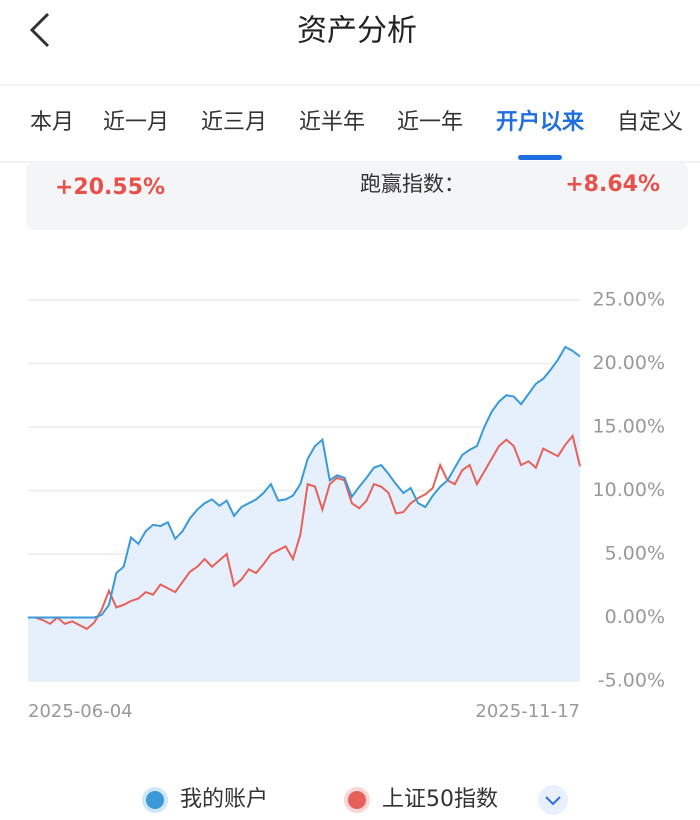 The height and width of the screenshot is (820, 700). What do you see at coordinates (412, 184) in the screenshot?
I see `beat-label: 跑赢指数：` at bounding box center [412, 184].